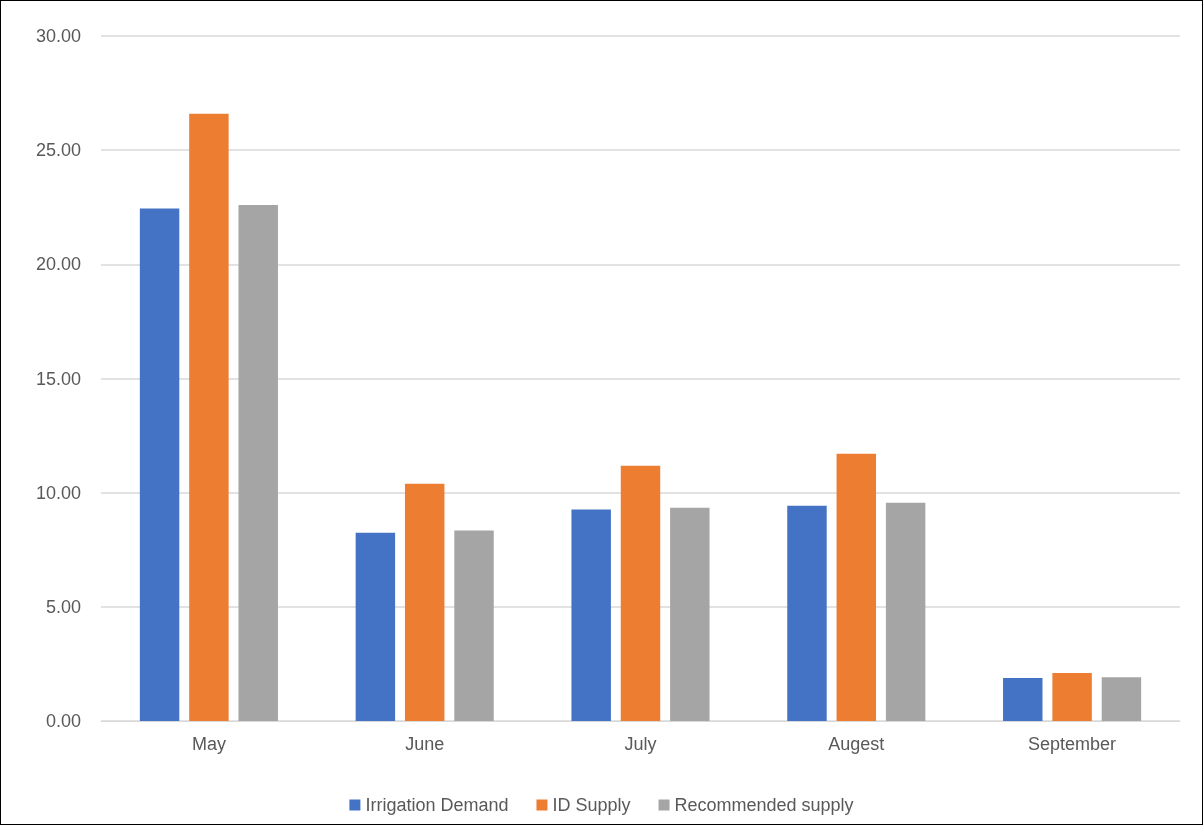  I want to click on legend-label: ID Supply, so click(591, 805).